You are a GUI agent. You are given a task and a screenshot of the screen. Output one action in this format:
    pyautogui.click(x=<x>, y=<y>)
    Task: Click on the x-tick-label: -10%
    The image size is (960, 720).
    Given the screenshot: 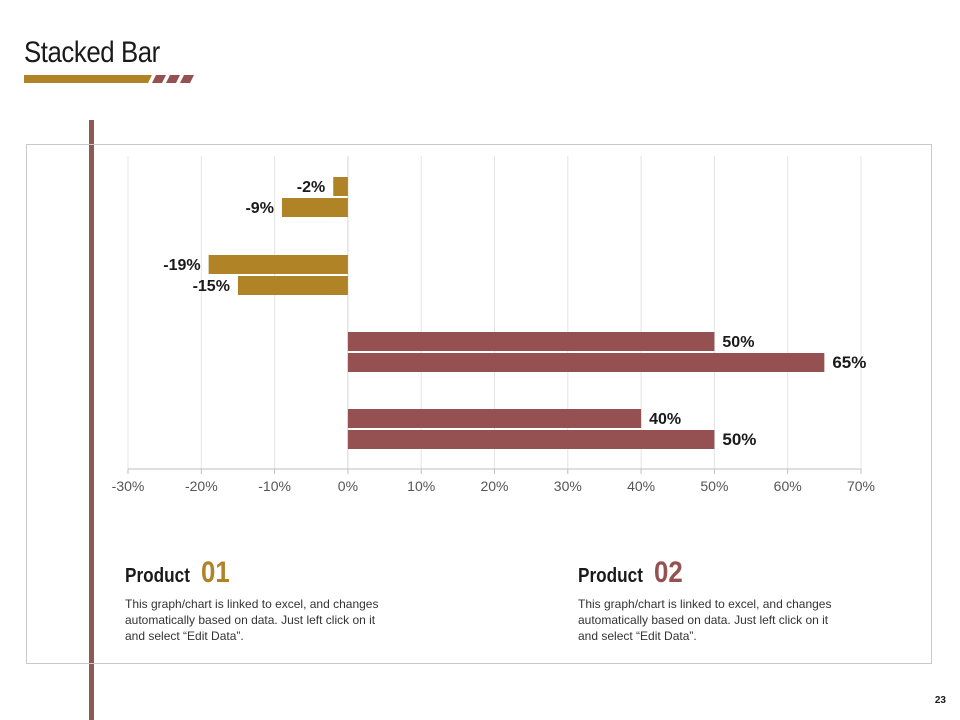 What is the action you would take?
    pyautogui.click(x=274, y=486)
    